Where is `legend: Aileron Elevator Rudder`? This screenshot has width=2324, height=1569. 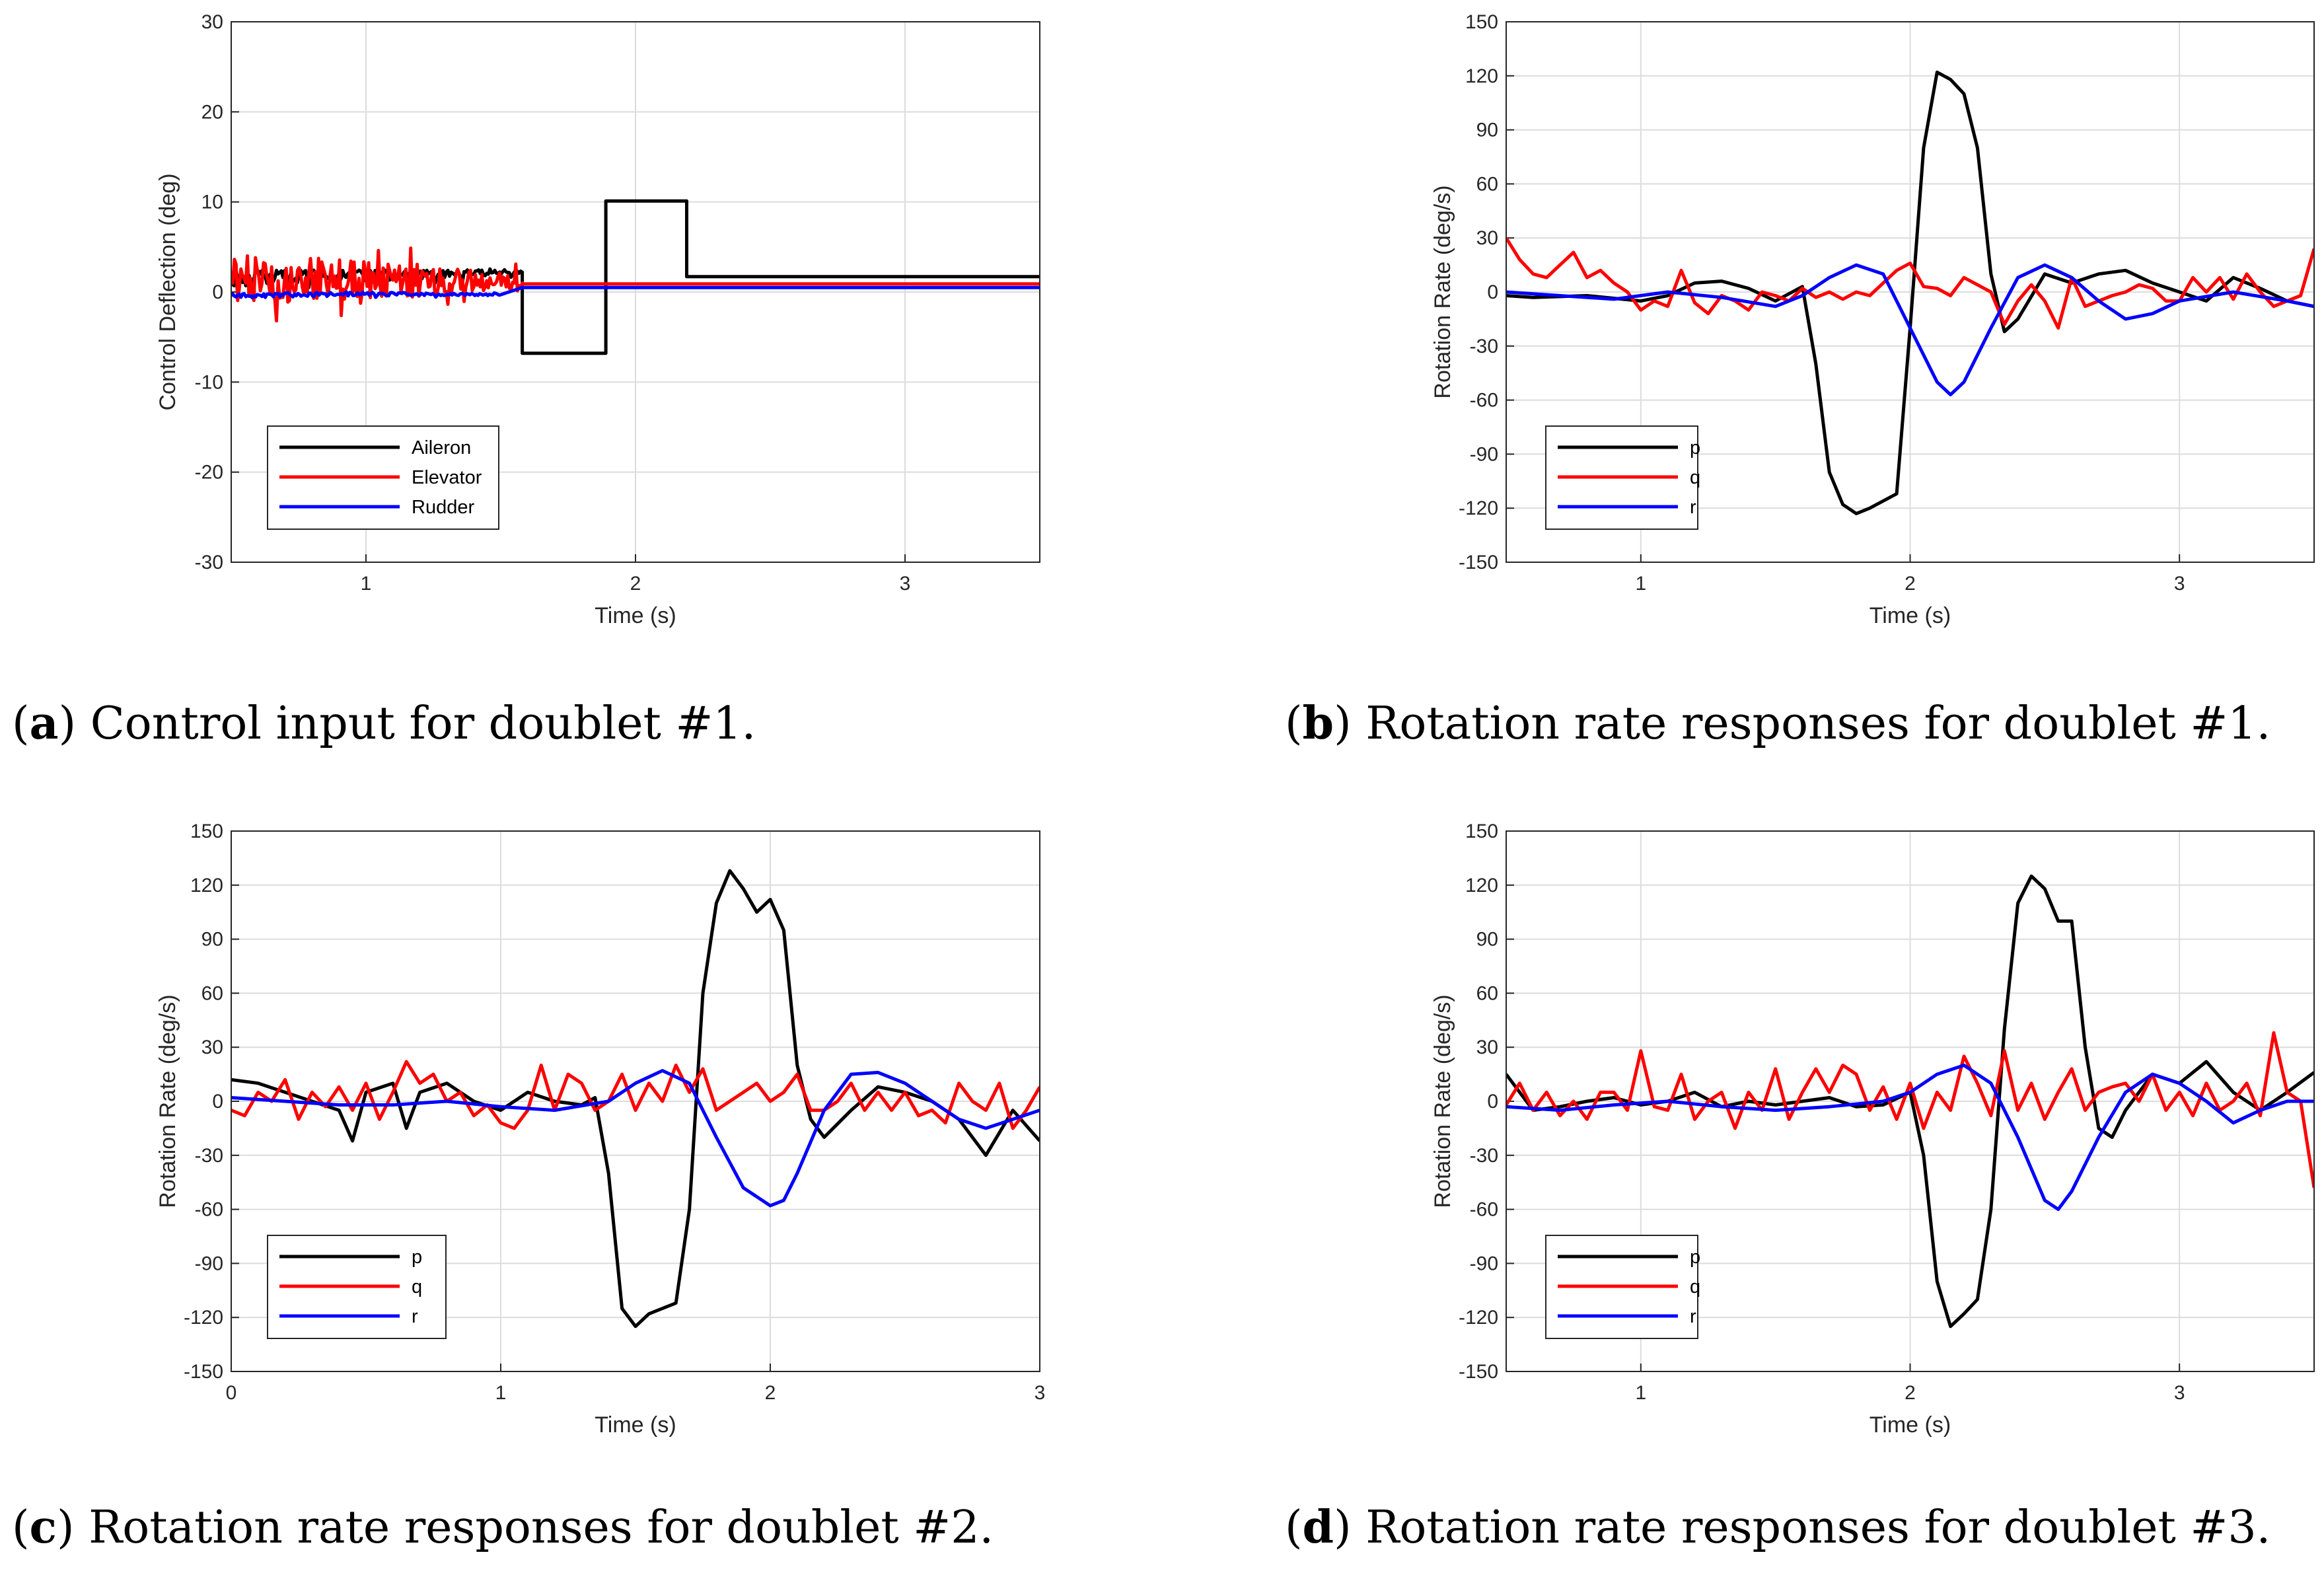 legend: Aileron Elevator Rudder is located at coordinates (383, 478).